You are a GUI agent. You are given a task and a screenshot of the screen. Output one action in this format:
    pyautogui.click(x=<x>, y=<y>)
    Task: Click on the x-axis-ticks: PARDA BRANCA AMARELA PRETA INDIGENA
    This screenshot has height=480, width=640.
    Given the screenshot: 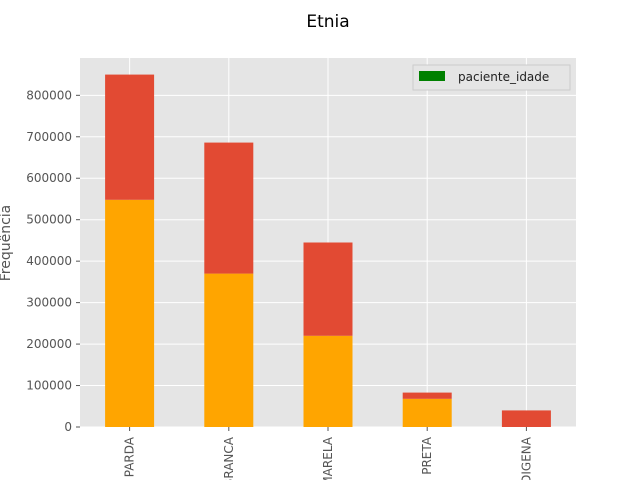 What is the action you would take?
    pyautogui.click(x=328, y=453)
    